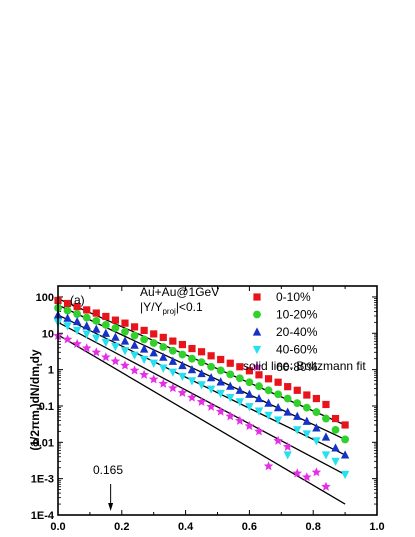  I want to click on legend-label-4: 60-80%, so click(297, 367).